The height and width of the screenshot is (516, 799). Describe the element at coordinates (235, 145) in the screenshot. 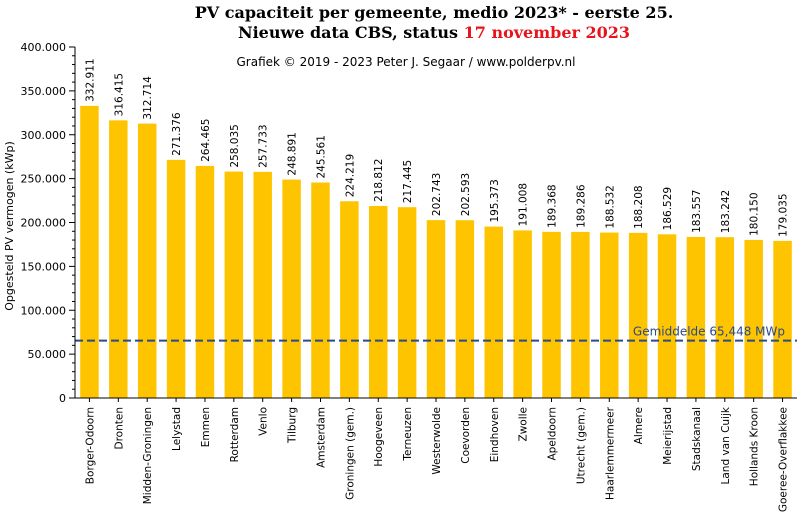

I see `bar-value-label: 258.035` at that location.